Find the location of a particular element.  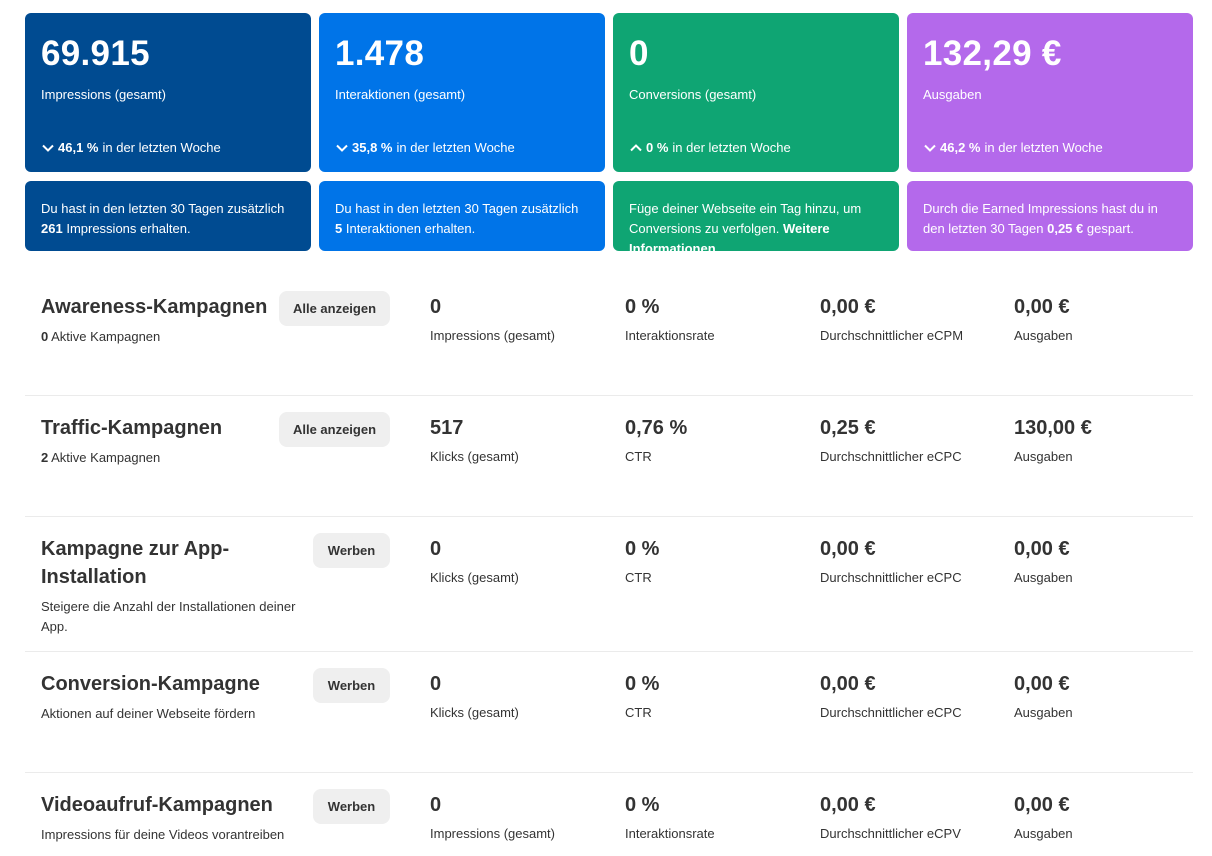

spend-trend-value: 46,2 % is located at coordinates (960, 147).